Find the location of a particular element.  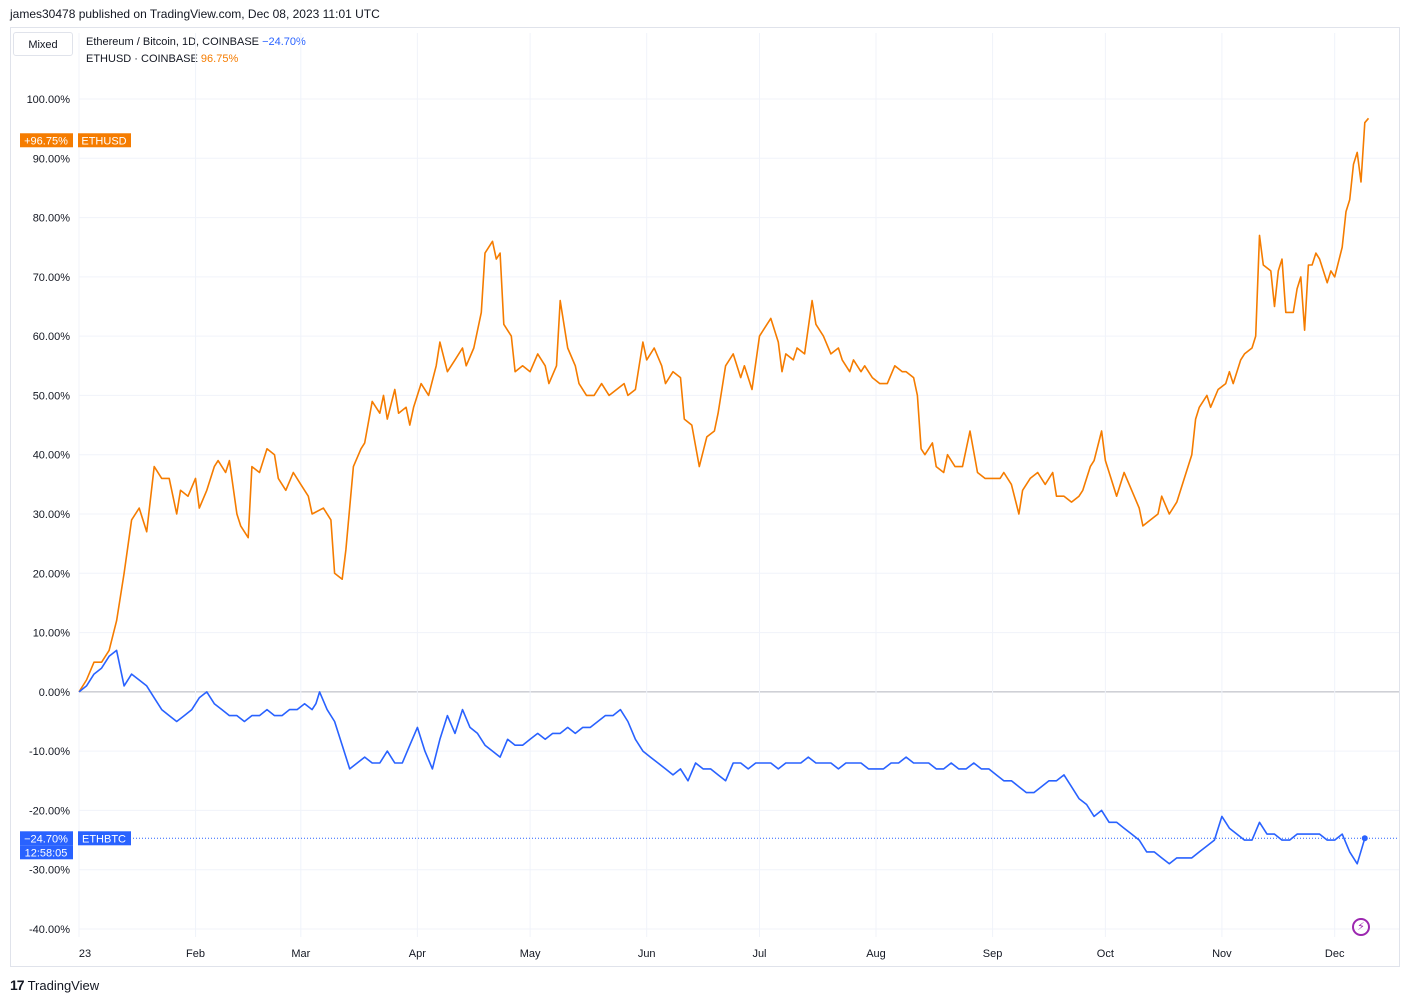

scale-mode-button: Mixed is located at coordinates (43, 44).